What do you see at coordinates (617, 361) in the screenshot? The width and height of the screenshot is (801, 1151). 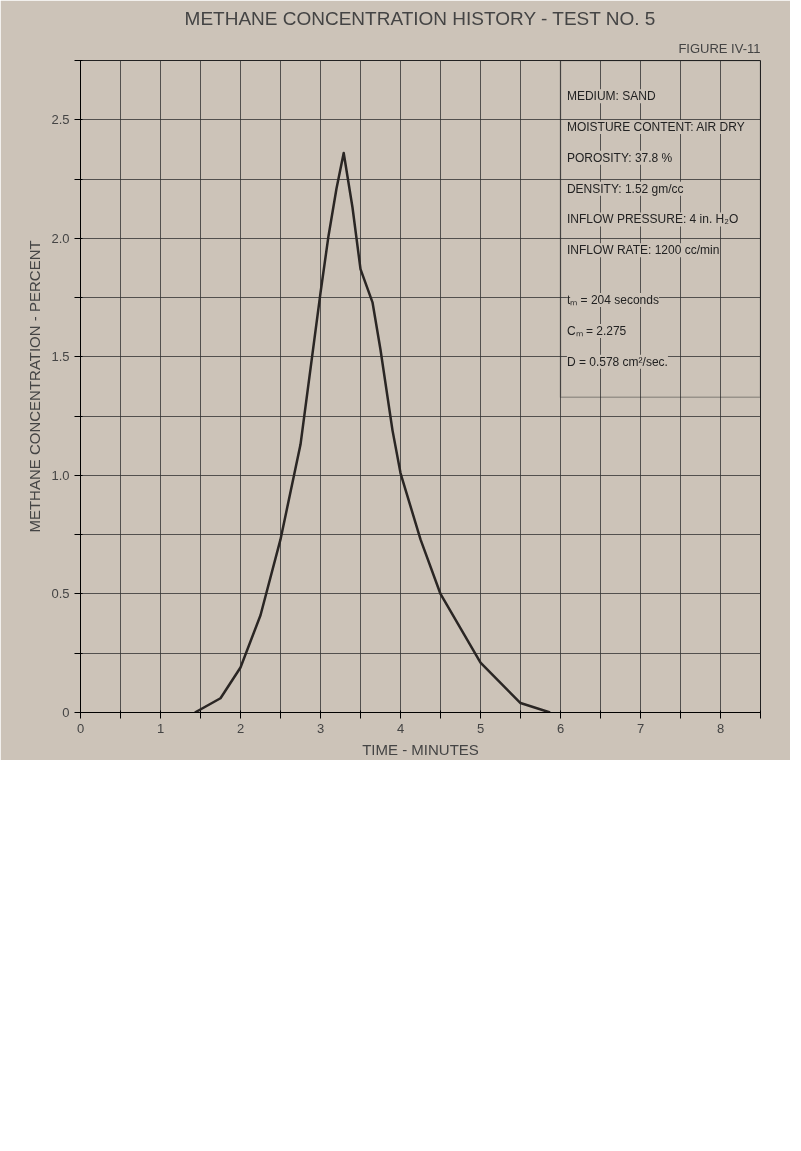 I see `annotation: D = 0.578 cm²/sec.` at bounding box center [617, 361].